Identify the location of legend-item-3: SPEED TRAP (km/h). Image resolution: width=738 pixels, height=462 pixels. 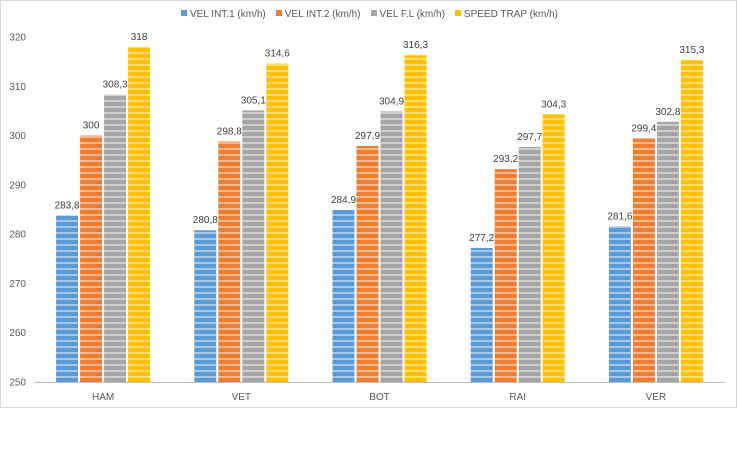
(506, 14).